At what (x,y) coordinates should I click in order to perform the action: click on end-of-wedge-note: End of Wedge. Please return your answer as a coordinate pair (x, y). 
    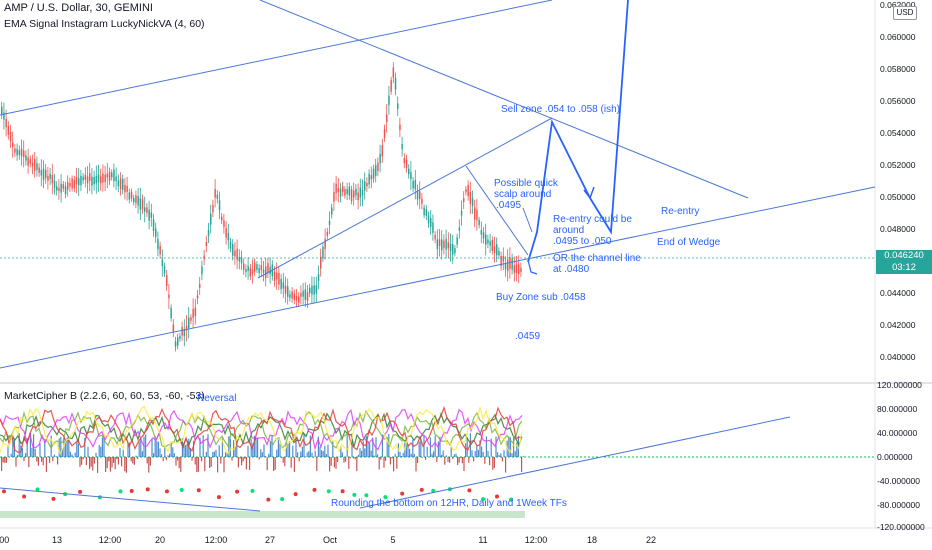
    Looking at the image, I should click on (689, 242).